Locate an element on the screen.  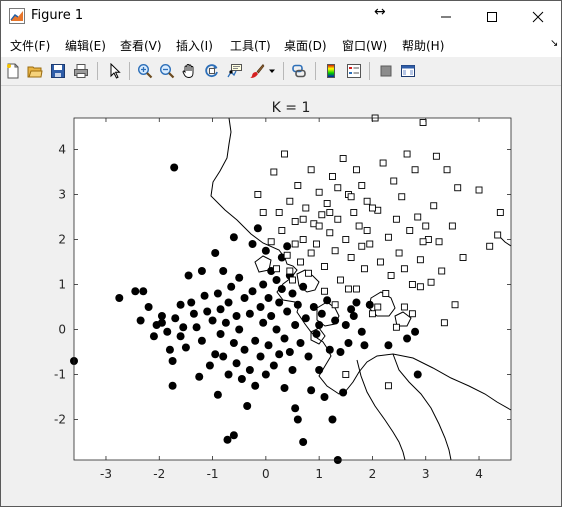
open-file-button is located at coordinates (35, 71).